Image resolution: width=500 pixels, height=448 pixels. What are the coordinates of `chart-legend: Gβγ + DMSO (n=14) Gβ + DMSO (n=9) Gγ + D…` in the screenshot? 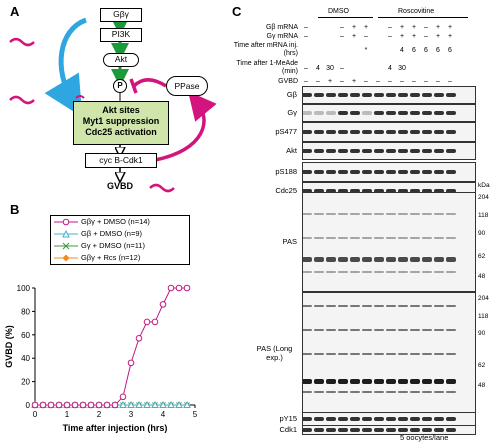 It's located at (120, 240).